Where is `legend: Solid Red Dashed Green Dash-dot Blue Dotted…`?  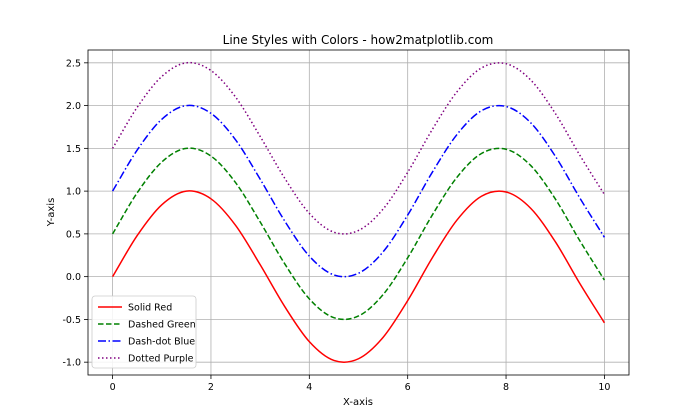 legend: Solid Red Dashed Green Dash-dot Blue Dotted… is located at coordinates (144, 332).